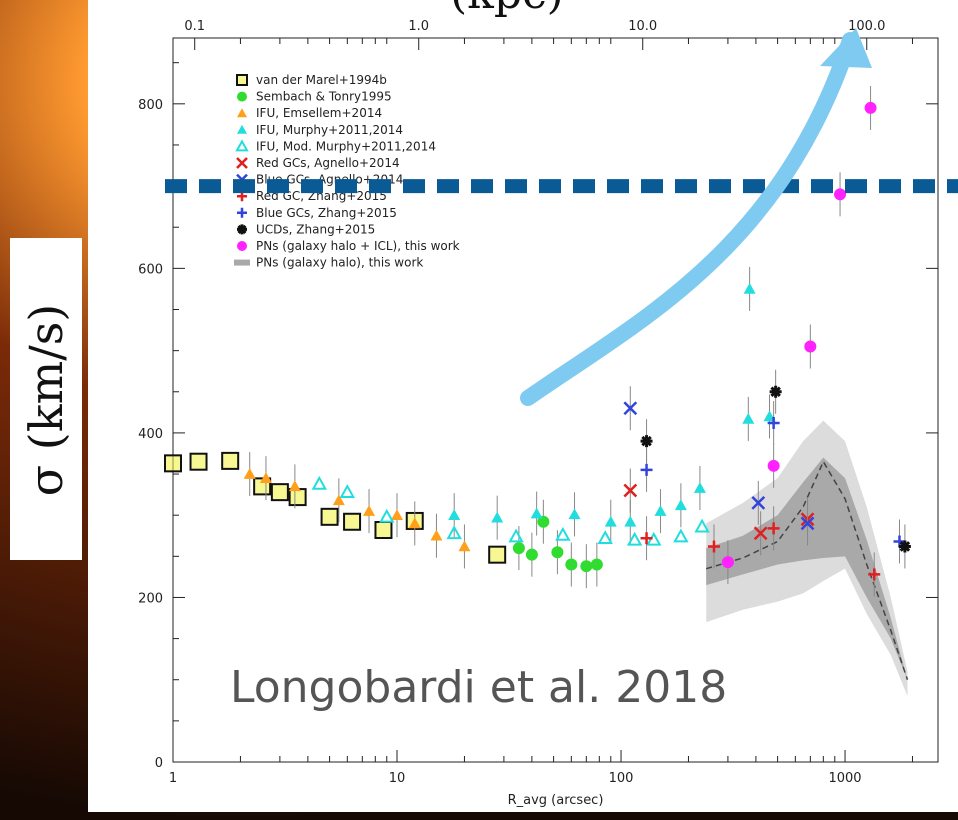 Image resolution: width=958 pixels, height=820 pixels. What do you see at coordinates (329, 180) in the screenshot?
I see `legend-label: Blue GCs, Agnello+2014` at bounding box center [329, 180].